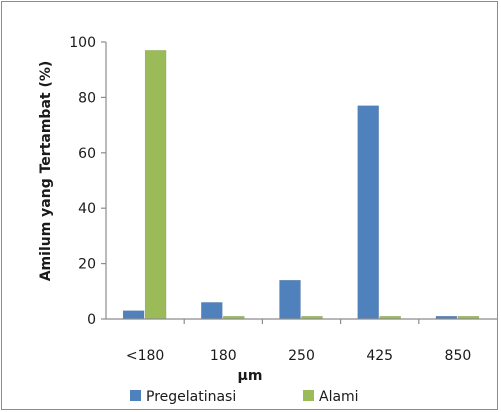 The height and width of the screenshot is (412, 501). Describe the element at coordinates (250, 376) in the screenshot. I see `x-axis-title: µm` at that location.